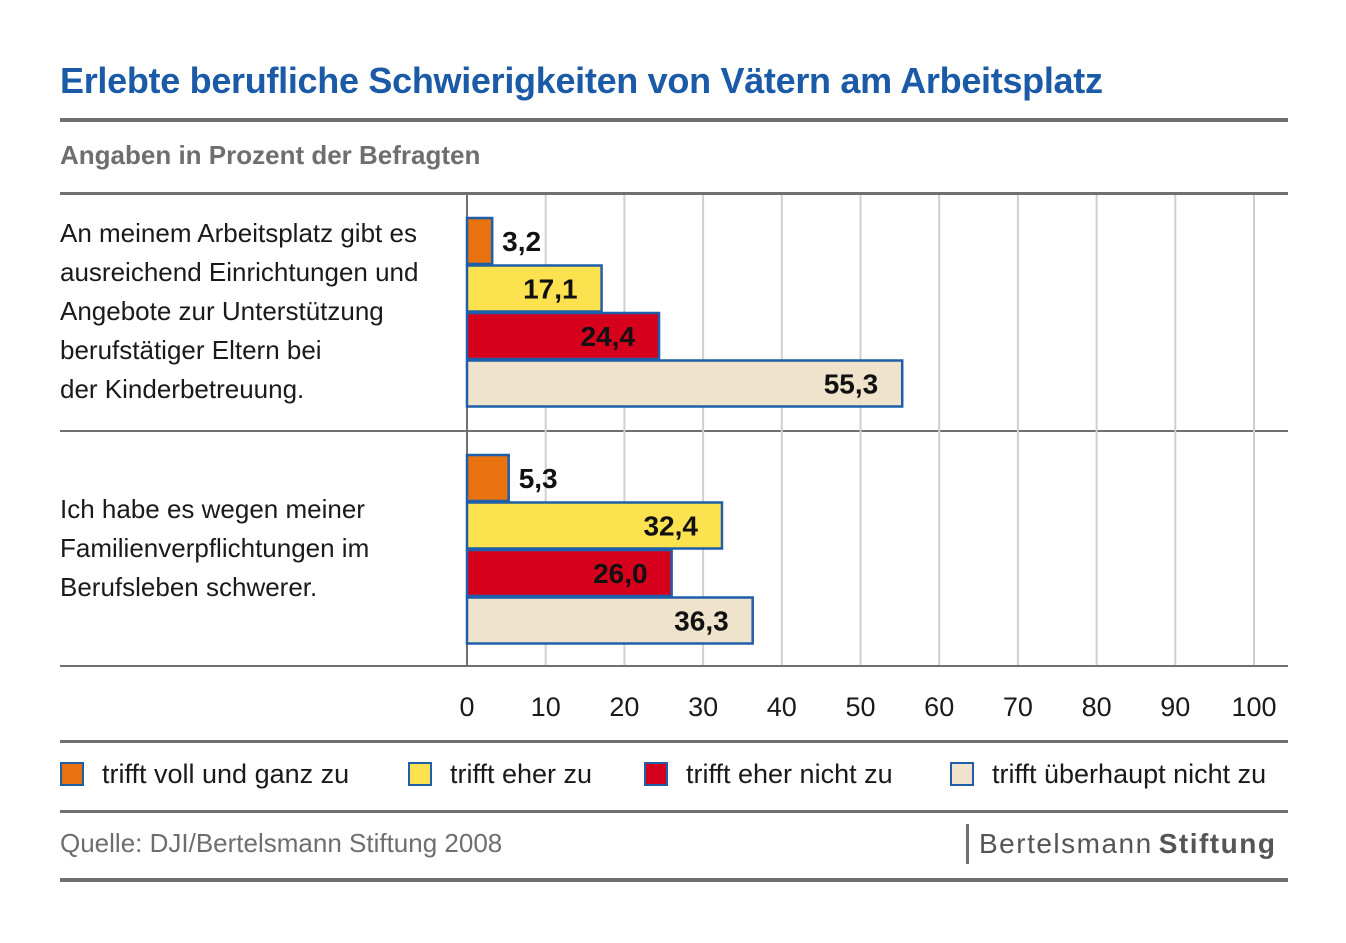 This screenshot has height=943, width=1346. I want to click on legend-item-3: trifft eher nicht zu, so click(768, 774).